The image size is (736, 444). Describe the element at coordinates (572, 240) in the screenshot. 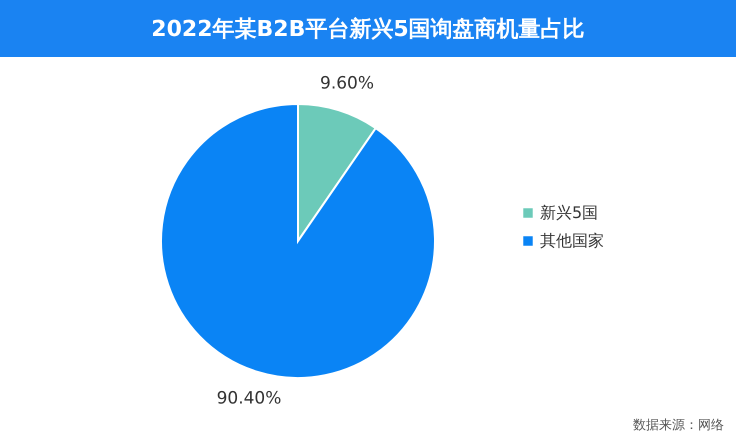

I see `legend-label: 其他国家` at that location.